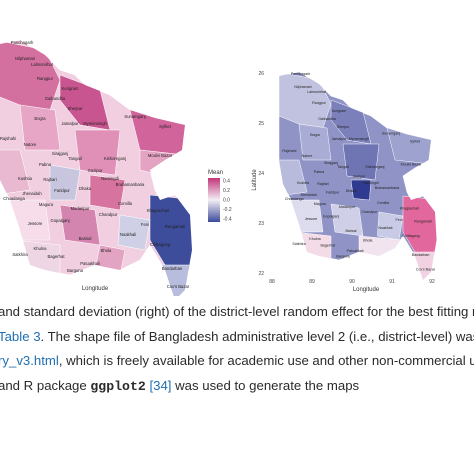 This screenshot has height=474, width=474. I want to click on y-tick-label: 25, so click(261, 124).